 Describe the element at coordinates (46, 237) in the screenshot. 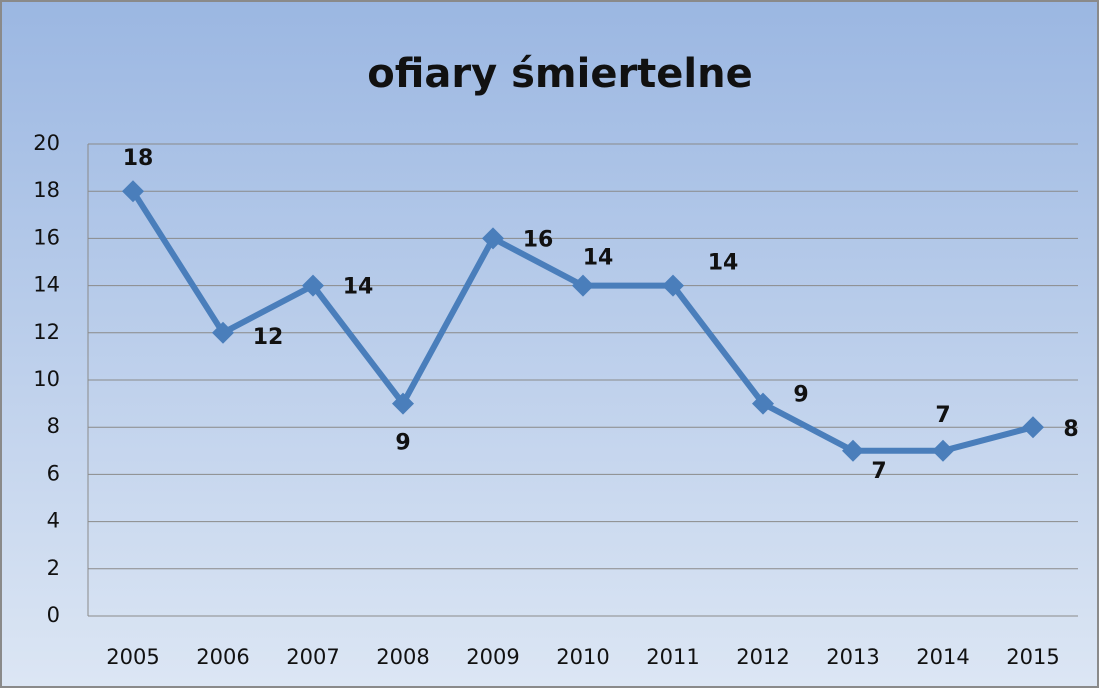

I see `y-tick-label: 16` at that location.